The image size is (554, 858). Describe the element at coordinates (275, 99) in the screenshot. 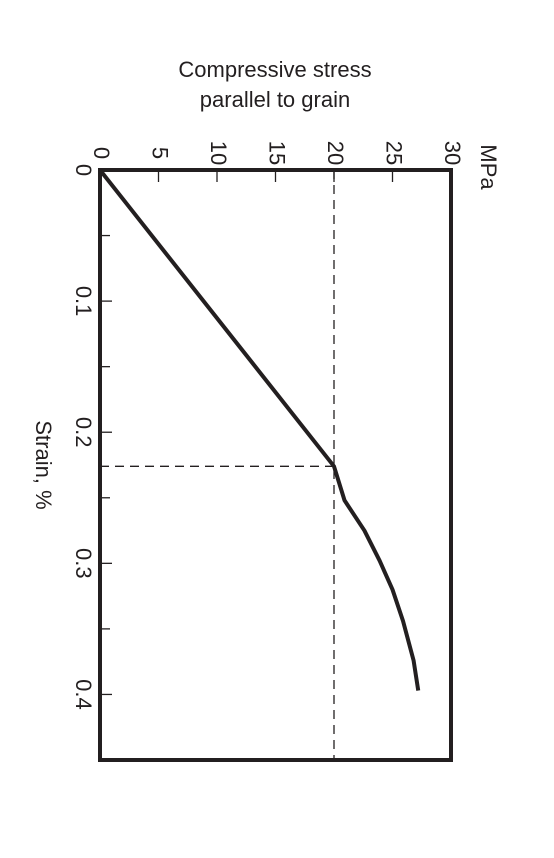

I see `chart-title: parallel to grain` at that location.